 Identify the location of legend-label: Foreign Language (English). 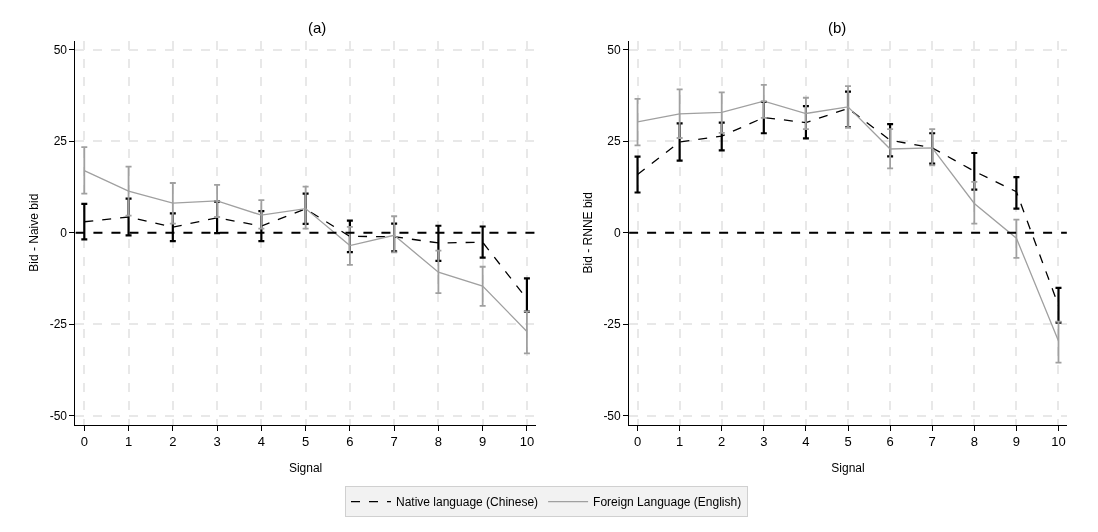
(667, 502).